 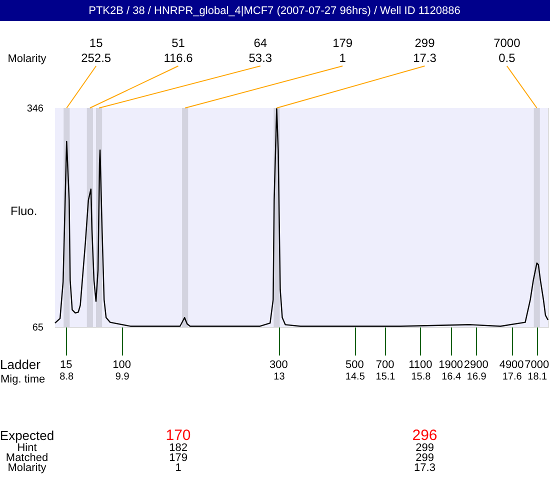 I want to click on x-tick-label: 16.4, so click(x=452, y=377).